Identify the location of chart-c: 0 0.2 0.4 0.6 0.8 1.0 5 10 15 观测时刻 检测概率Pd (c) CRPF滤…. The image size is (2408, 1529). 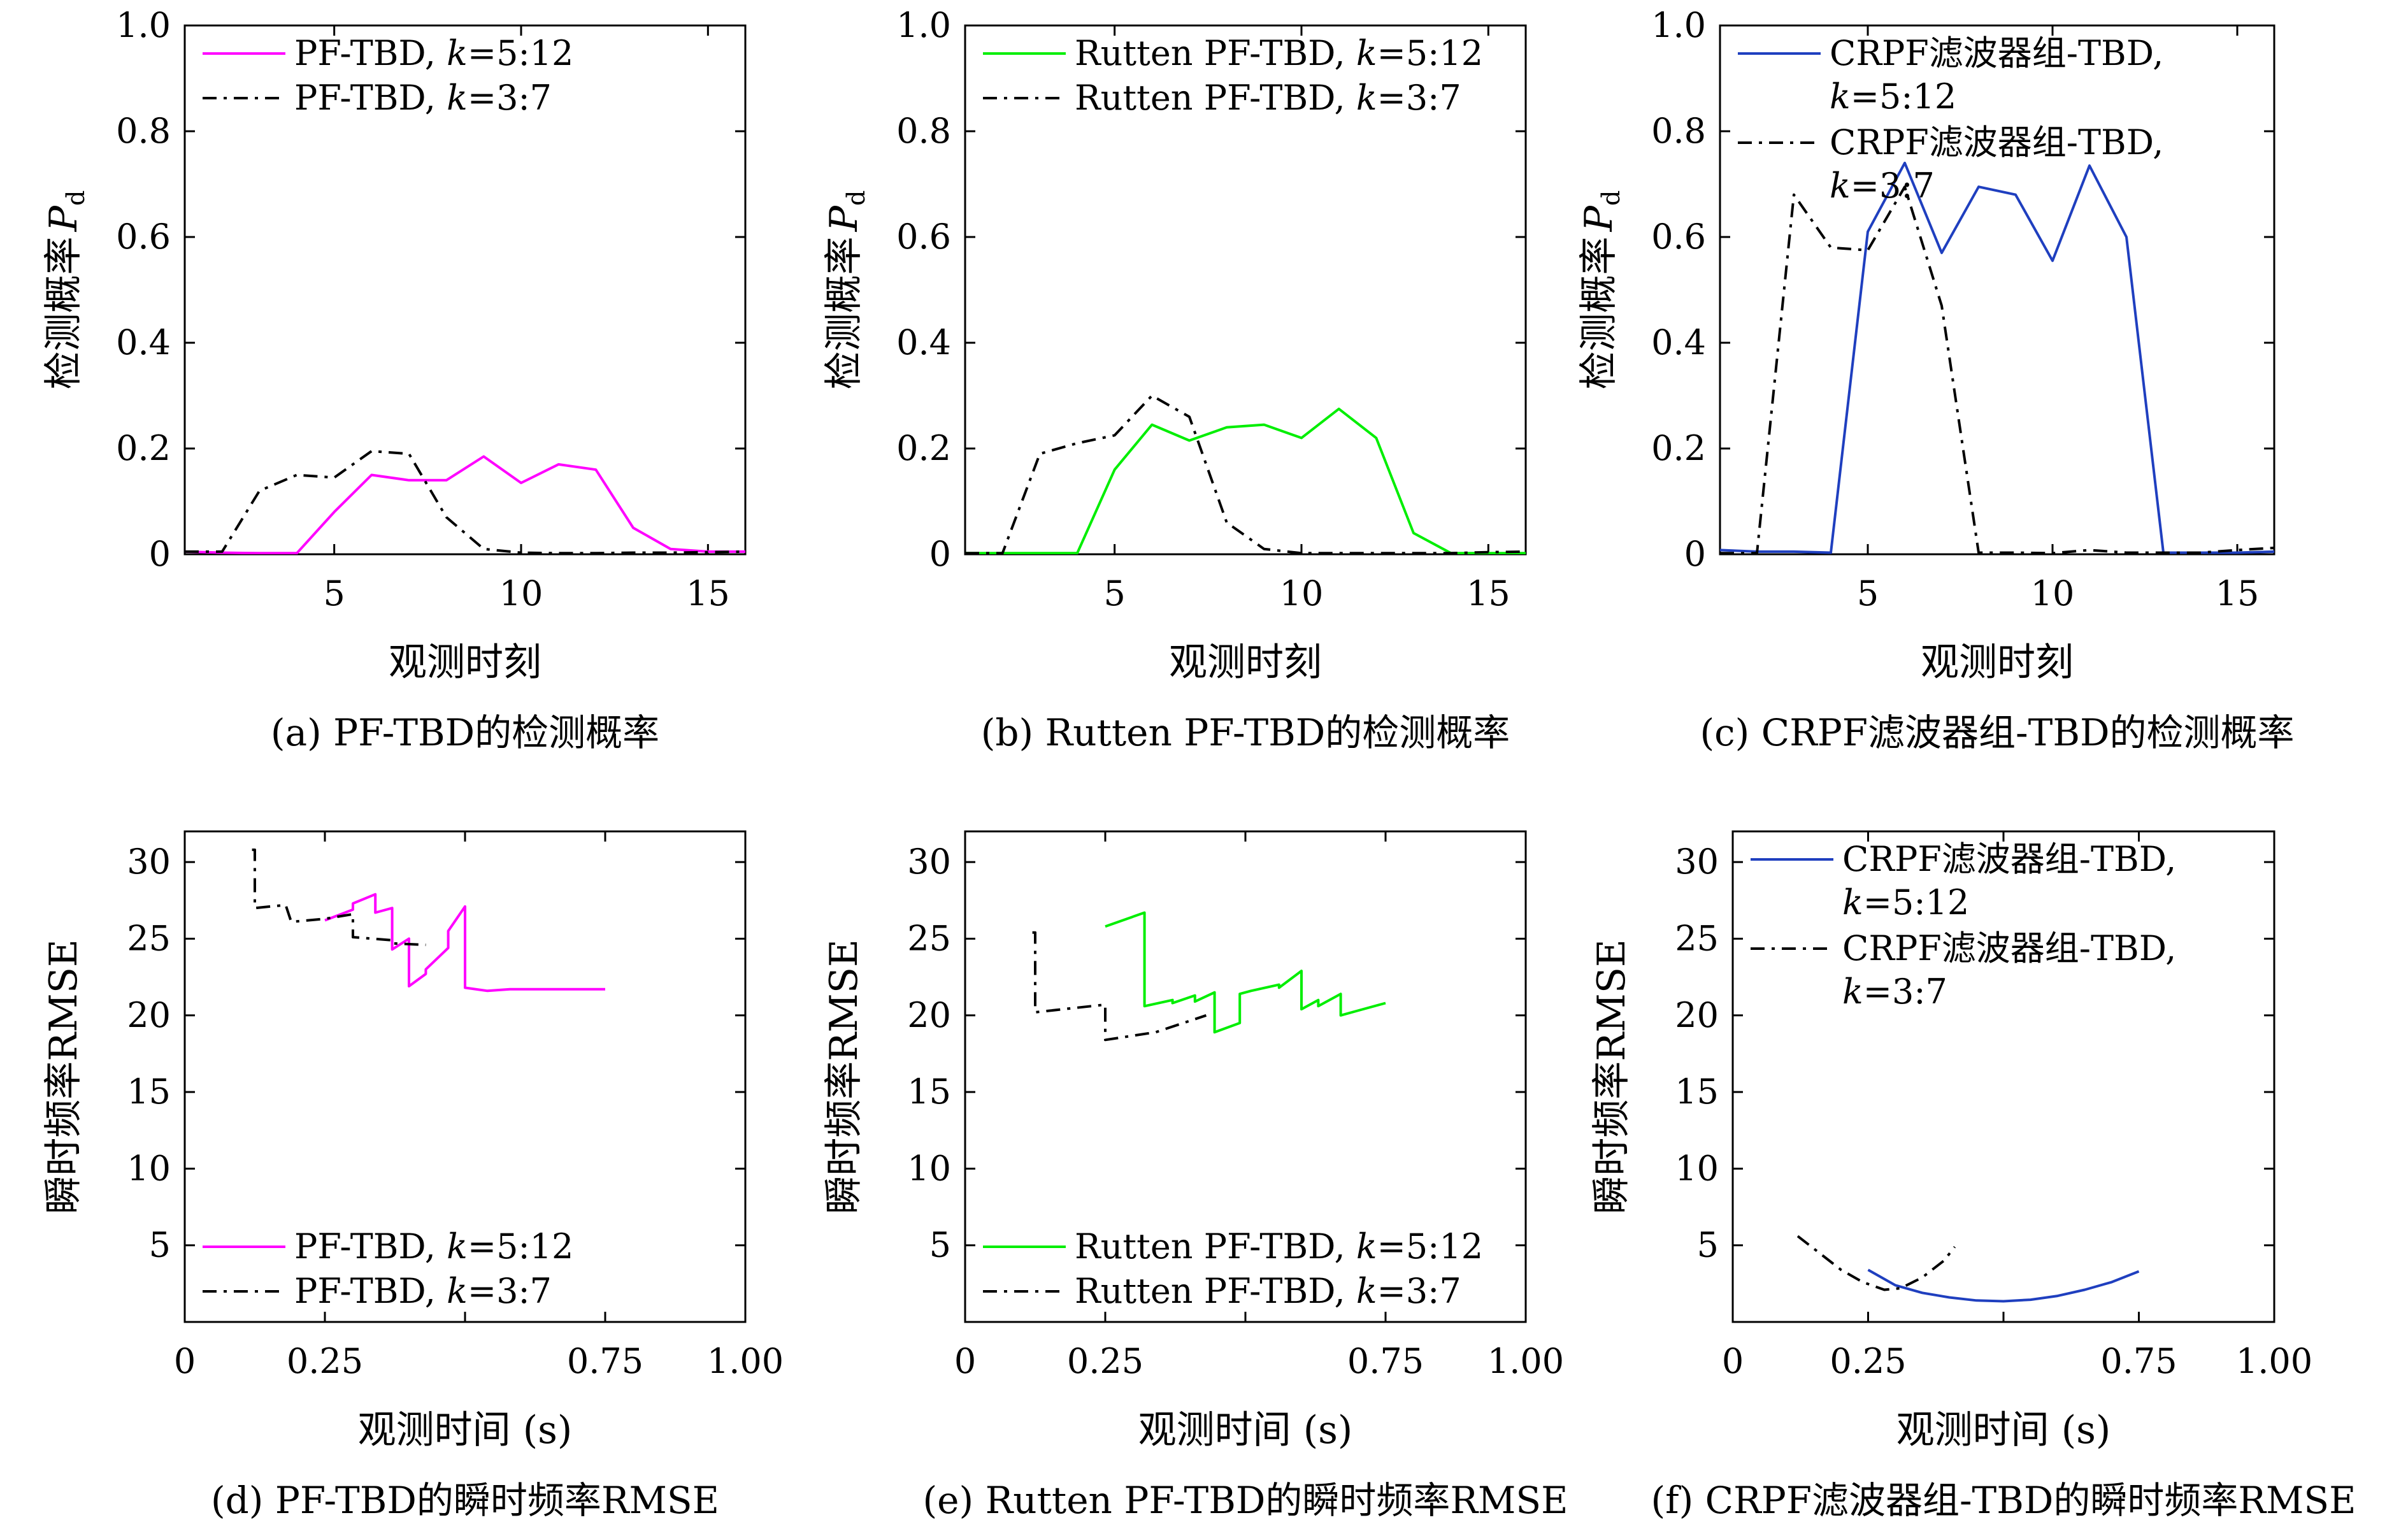
(1935, 379).